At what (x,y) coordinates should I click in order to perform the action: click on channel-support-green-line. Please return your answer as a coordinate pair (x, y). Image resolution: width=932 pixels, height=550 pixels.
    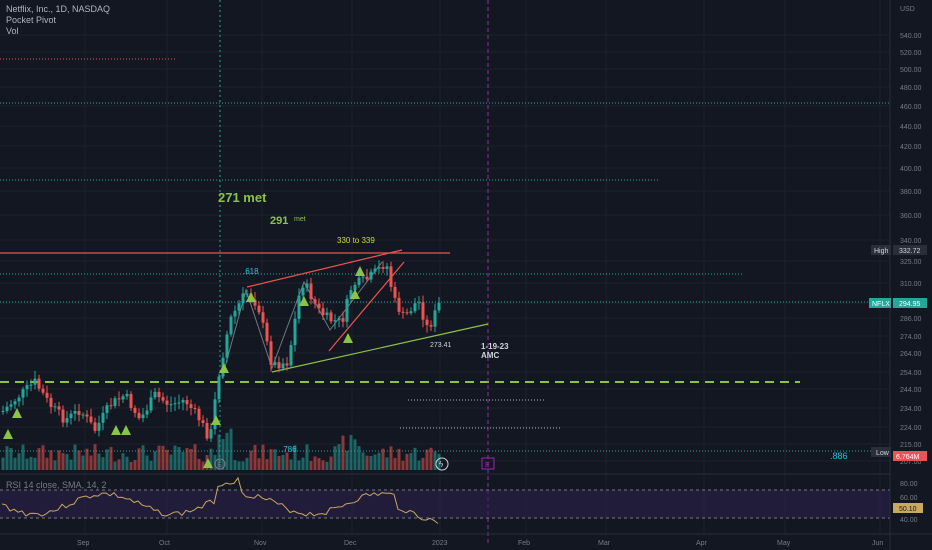
    Looking at the image, I should click on (380, 348).